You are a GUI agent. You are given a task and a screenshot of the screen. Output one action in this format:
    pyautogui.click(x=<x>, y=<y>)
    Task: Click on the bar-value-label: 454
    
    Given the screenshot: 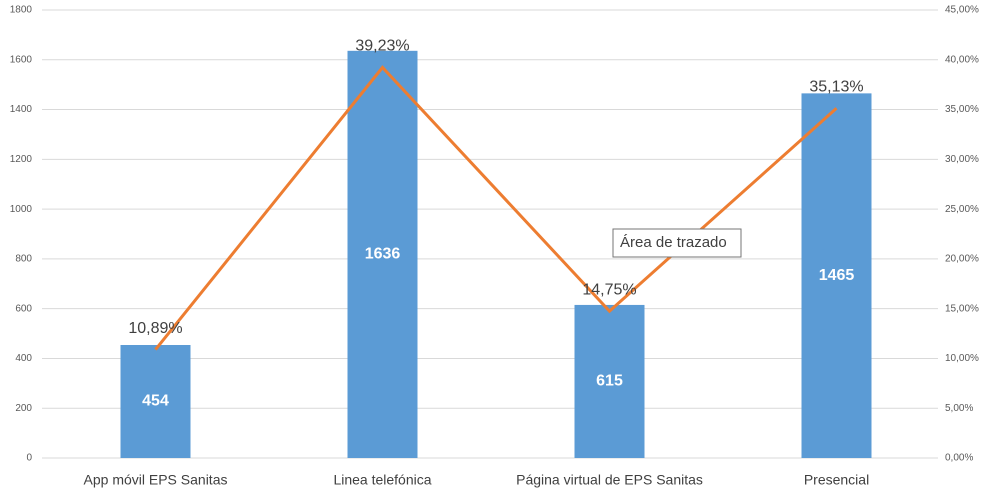 What is the action you would take?
    pyautogui.click(x=155, y=401)
    